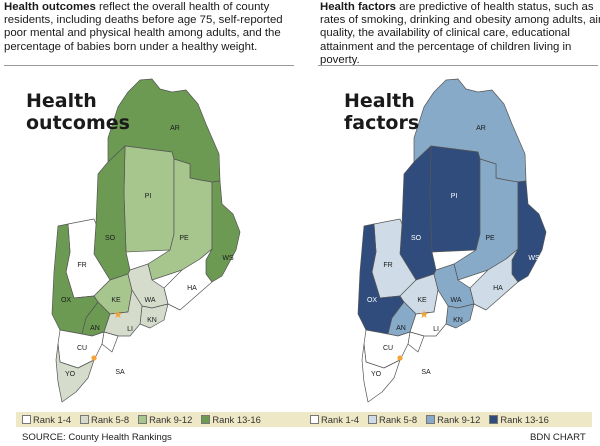  I want to click on map-title-line2: outcomes, so click(78, 123).